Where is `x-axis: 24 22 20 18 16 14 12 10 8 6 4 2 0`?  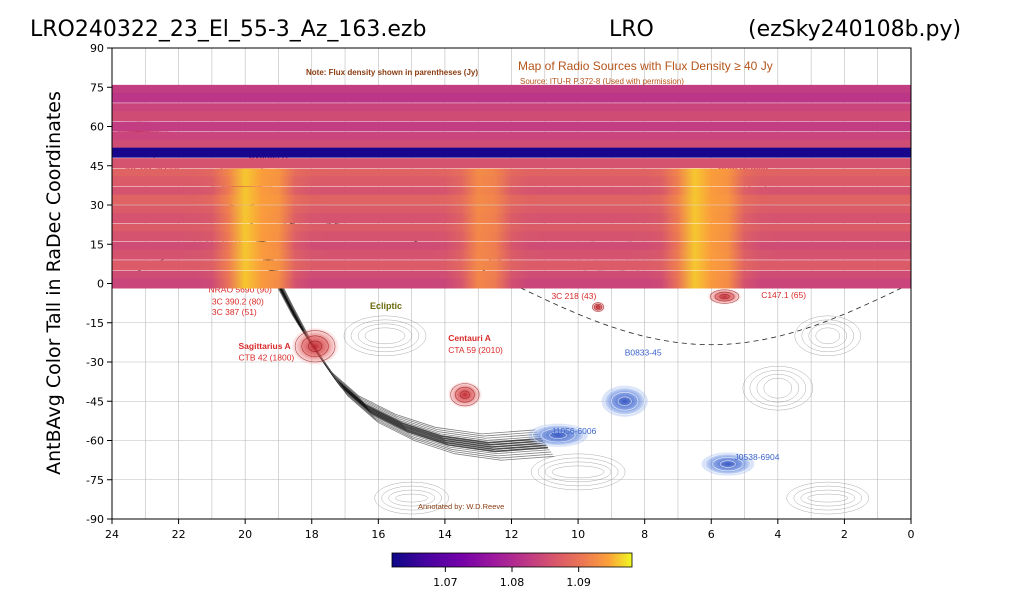
x-axis: 24 22 20 18 16 14 12 10 8 6 4 2 0 is located at coordinates (510, 530).